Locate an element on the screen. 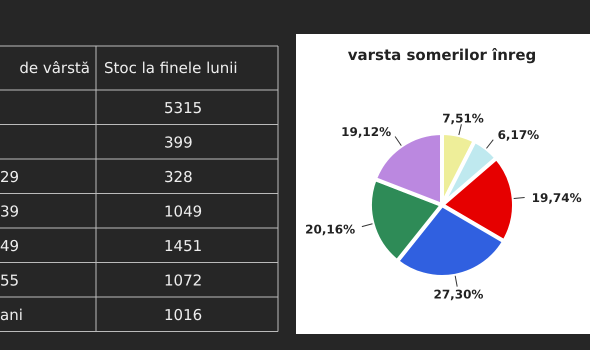  data-label: 19,12% is located at coordinates (366, 131).